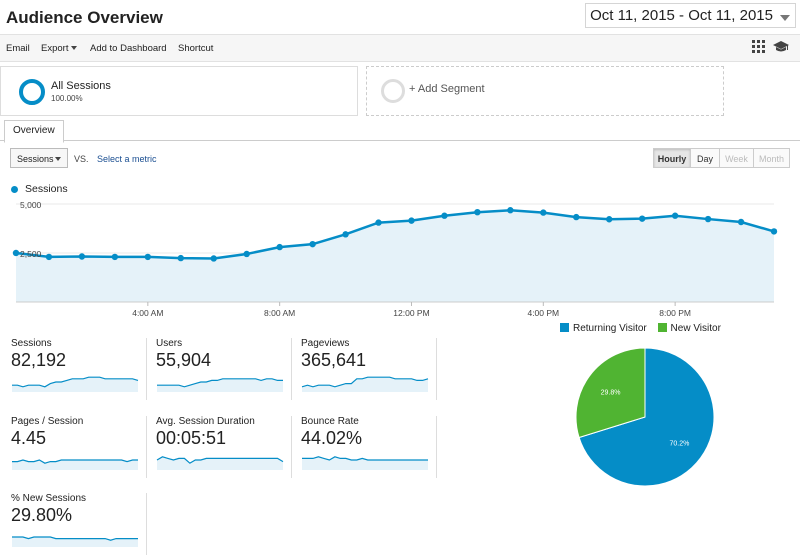  I want to click on date-range-picker: Oct 11, 2015 - Oct 11, 2015, so click(690, 15).